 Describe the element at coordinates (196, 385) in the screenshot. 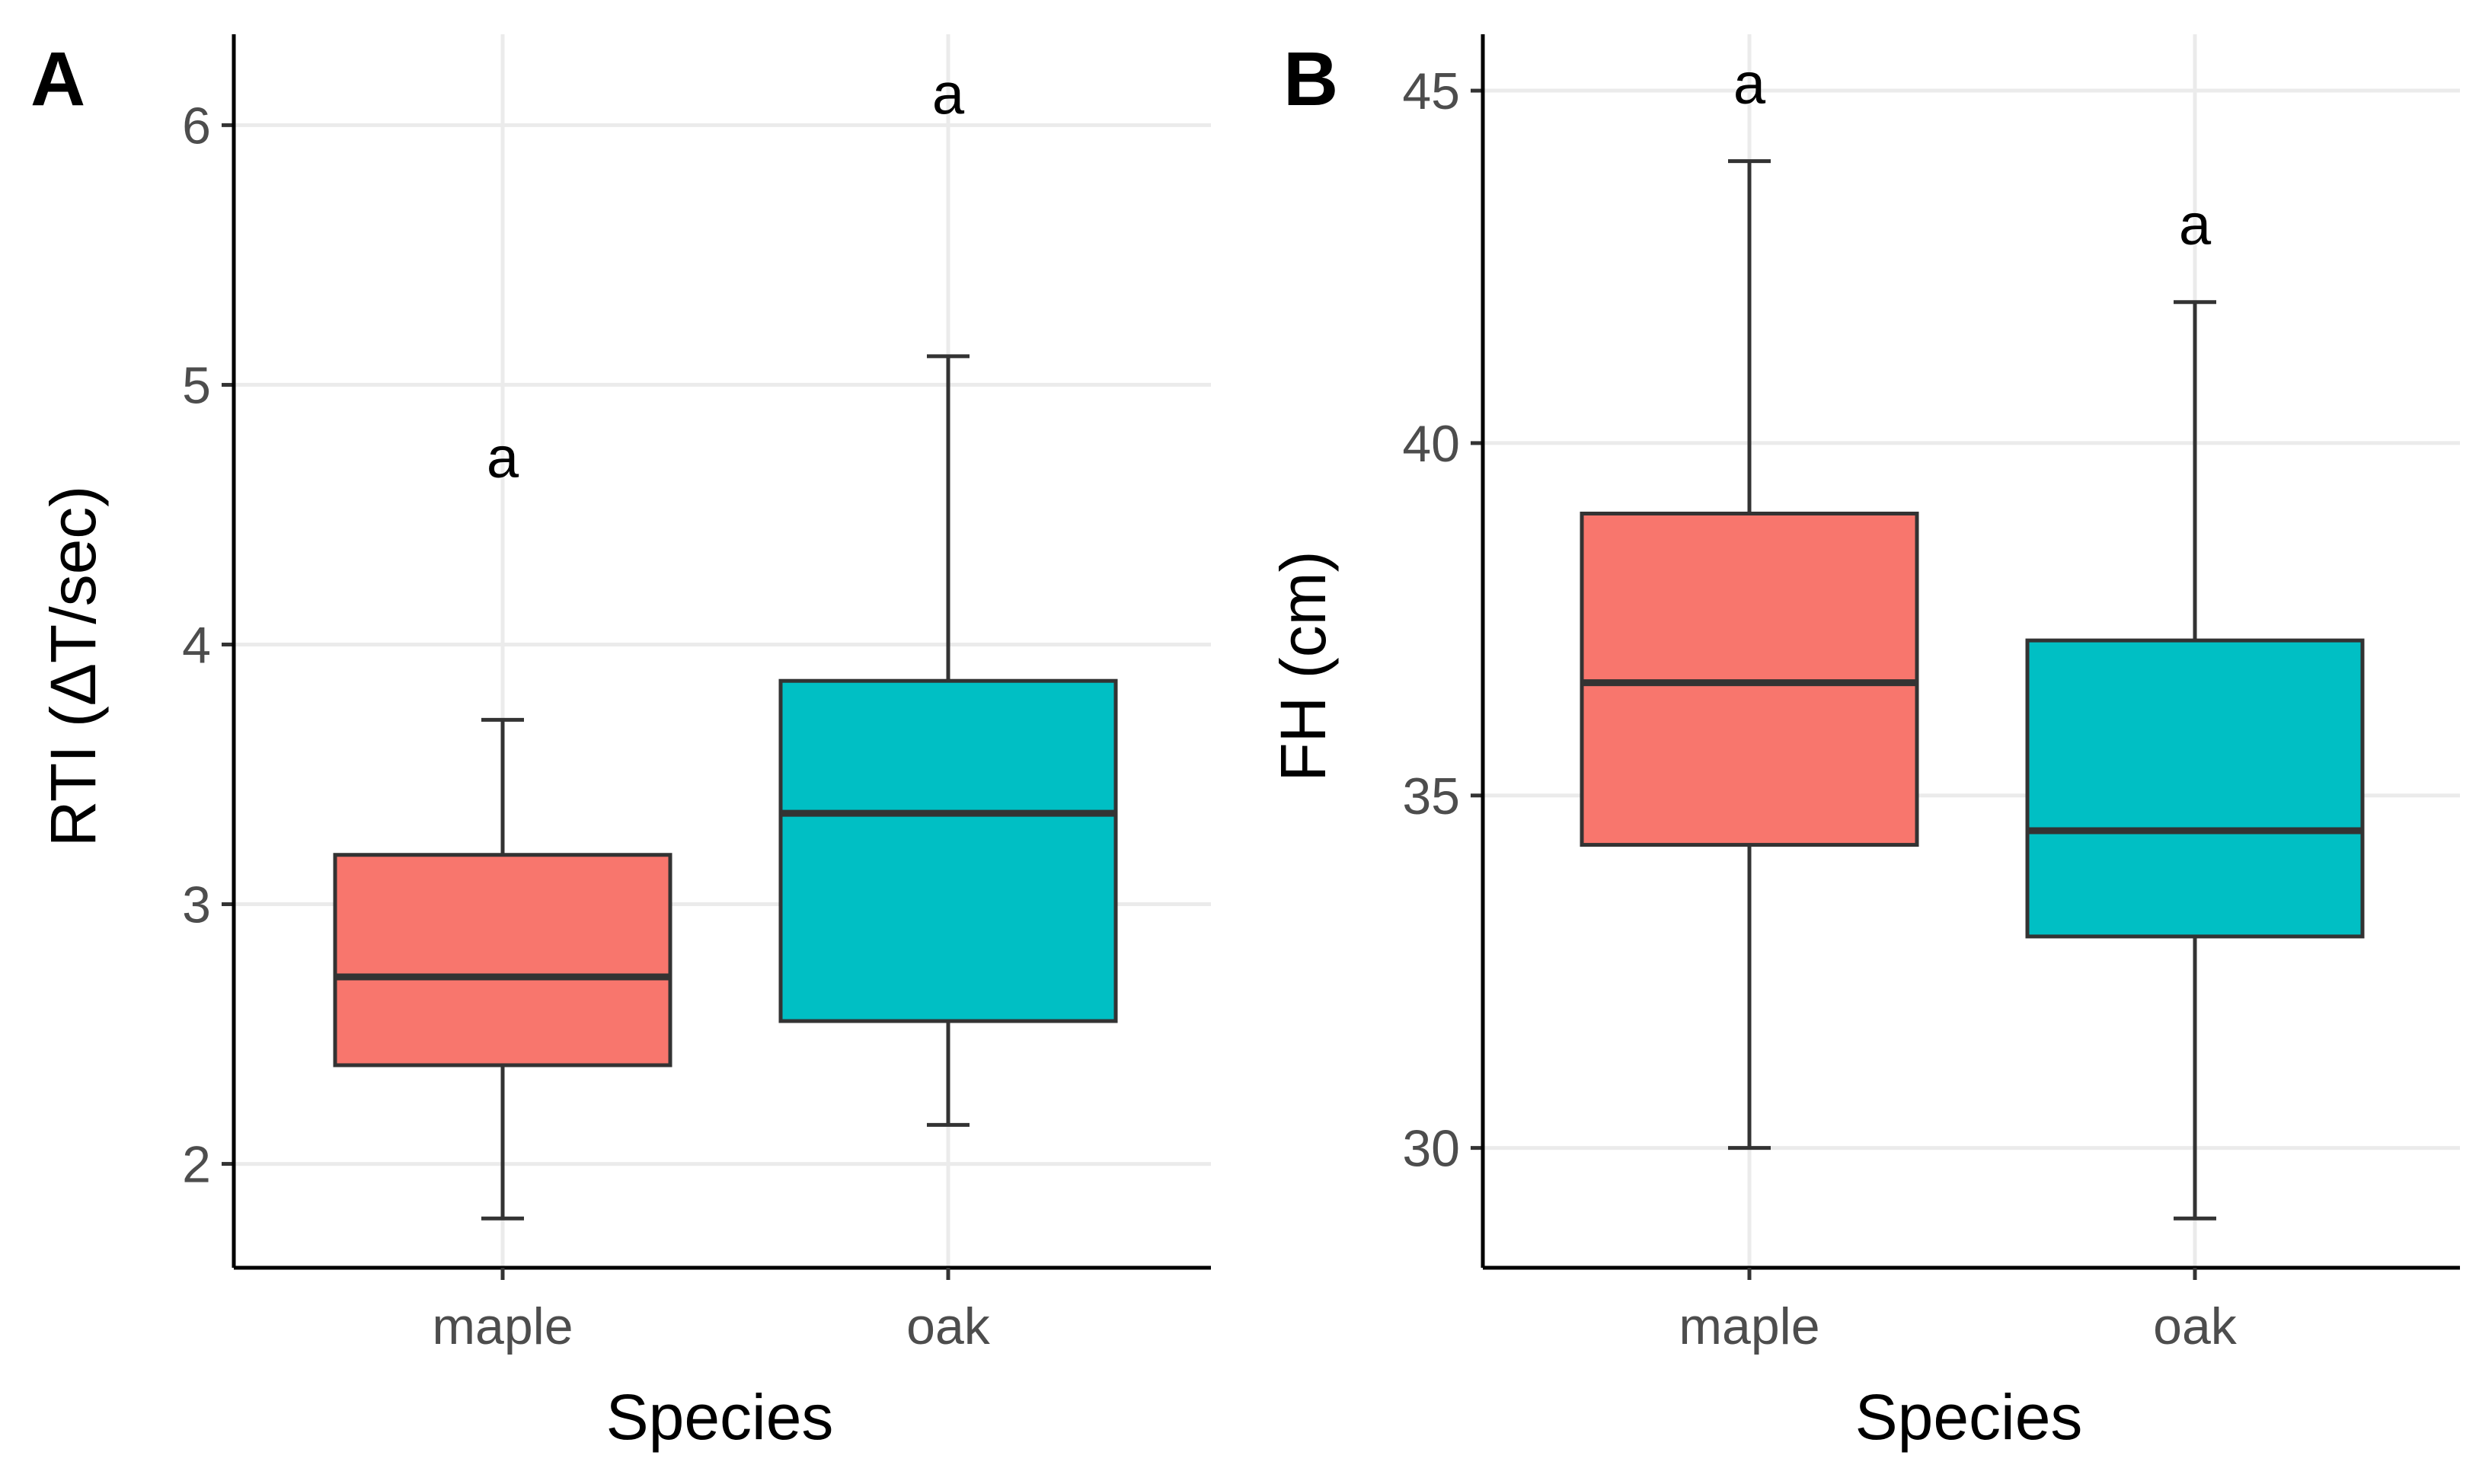

I see `y-tick-label: 5` at that location.